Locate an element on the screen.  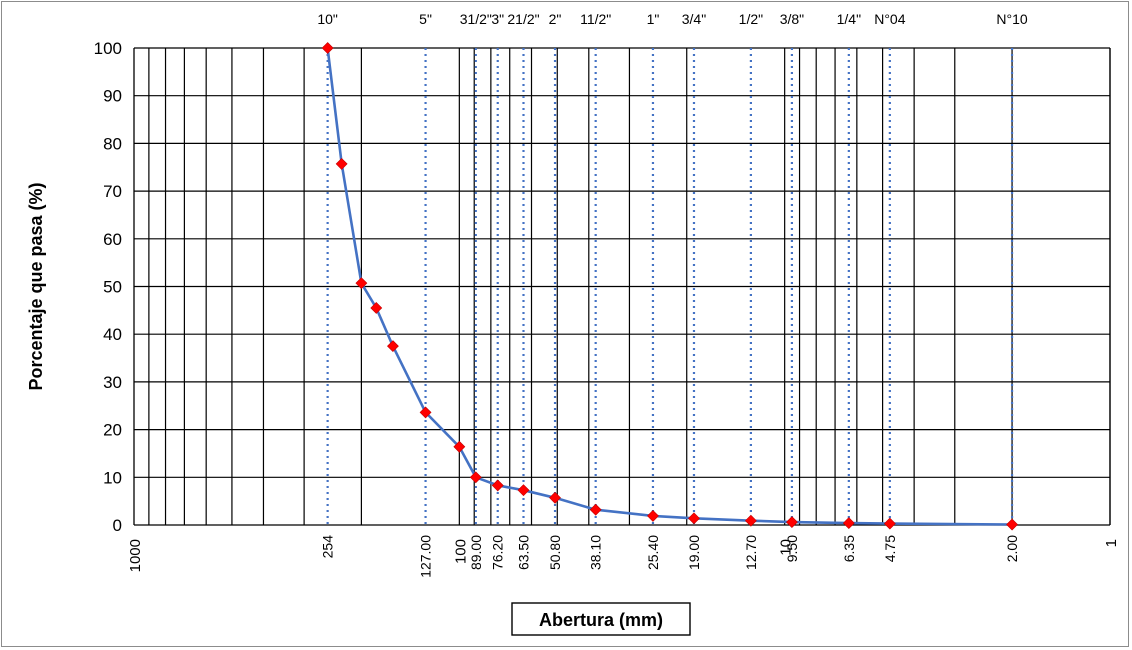
sieve-value-label: 63.50 is located at coordinates (523, 552).